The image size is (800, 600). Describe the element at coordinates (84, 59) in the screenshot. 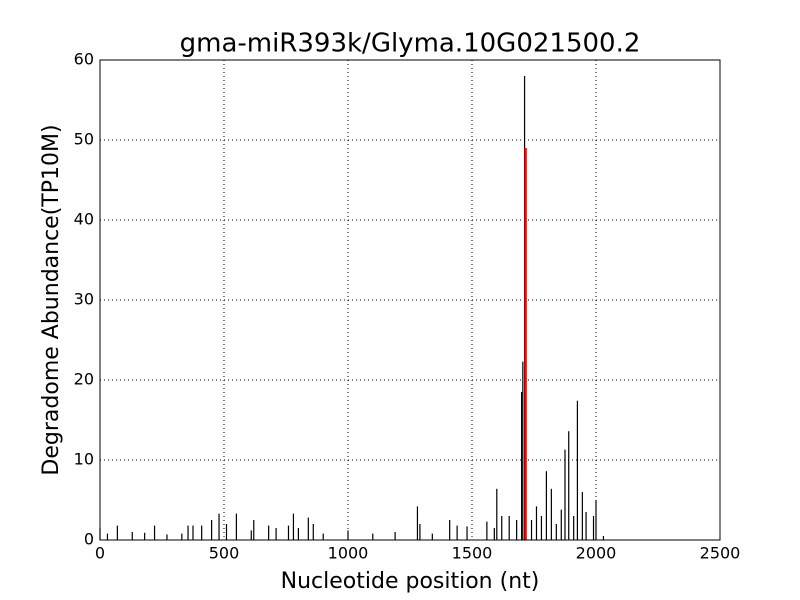

I see `y-tick-label: 60` at that location.